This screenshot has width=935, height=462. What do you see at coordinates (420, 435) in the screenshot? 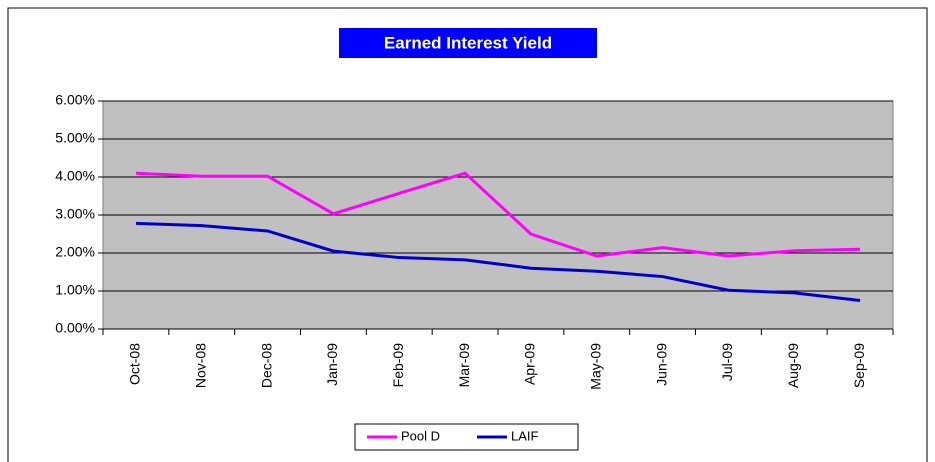
I see `legend-label: Pool D` at bounding box center [420, 435].